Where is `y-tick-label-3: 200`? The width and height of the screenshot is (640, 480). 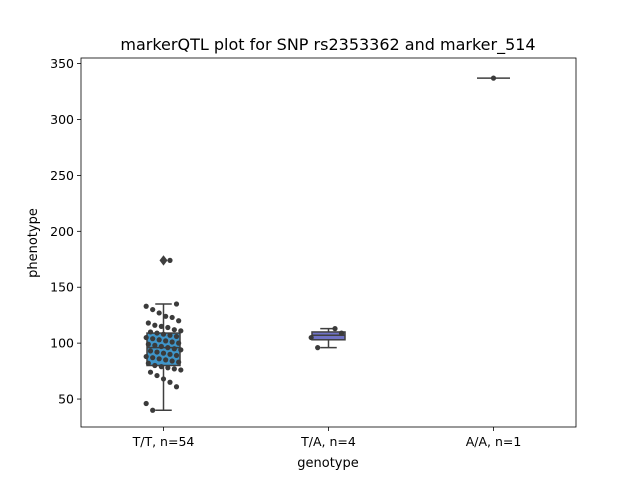
y-tick-label-3: 200 is located at coordinates (62, 231).